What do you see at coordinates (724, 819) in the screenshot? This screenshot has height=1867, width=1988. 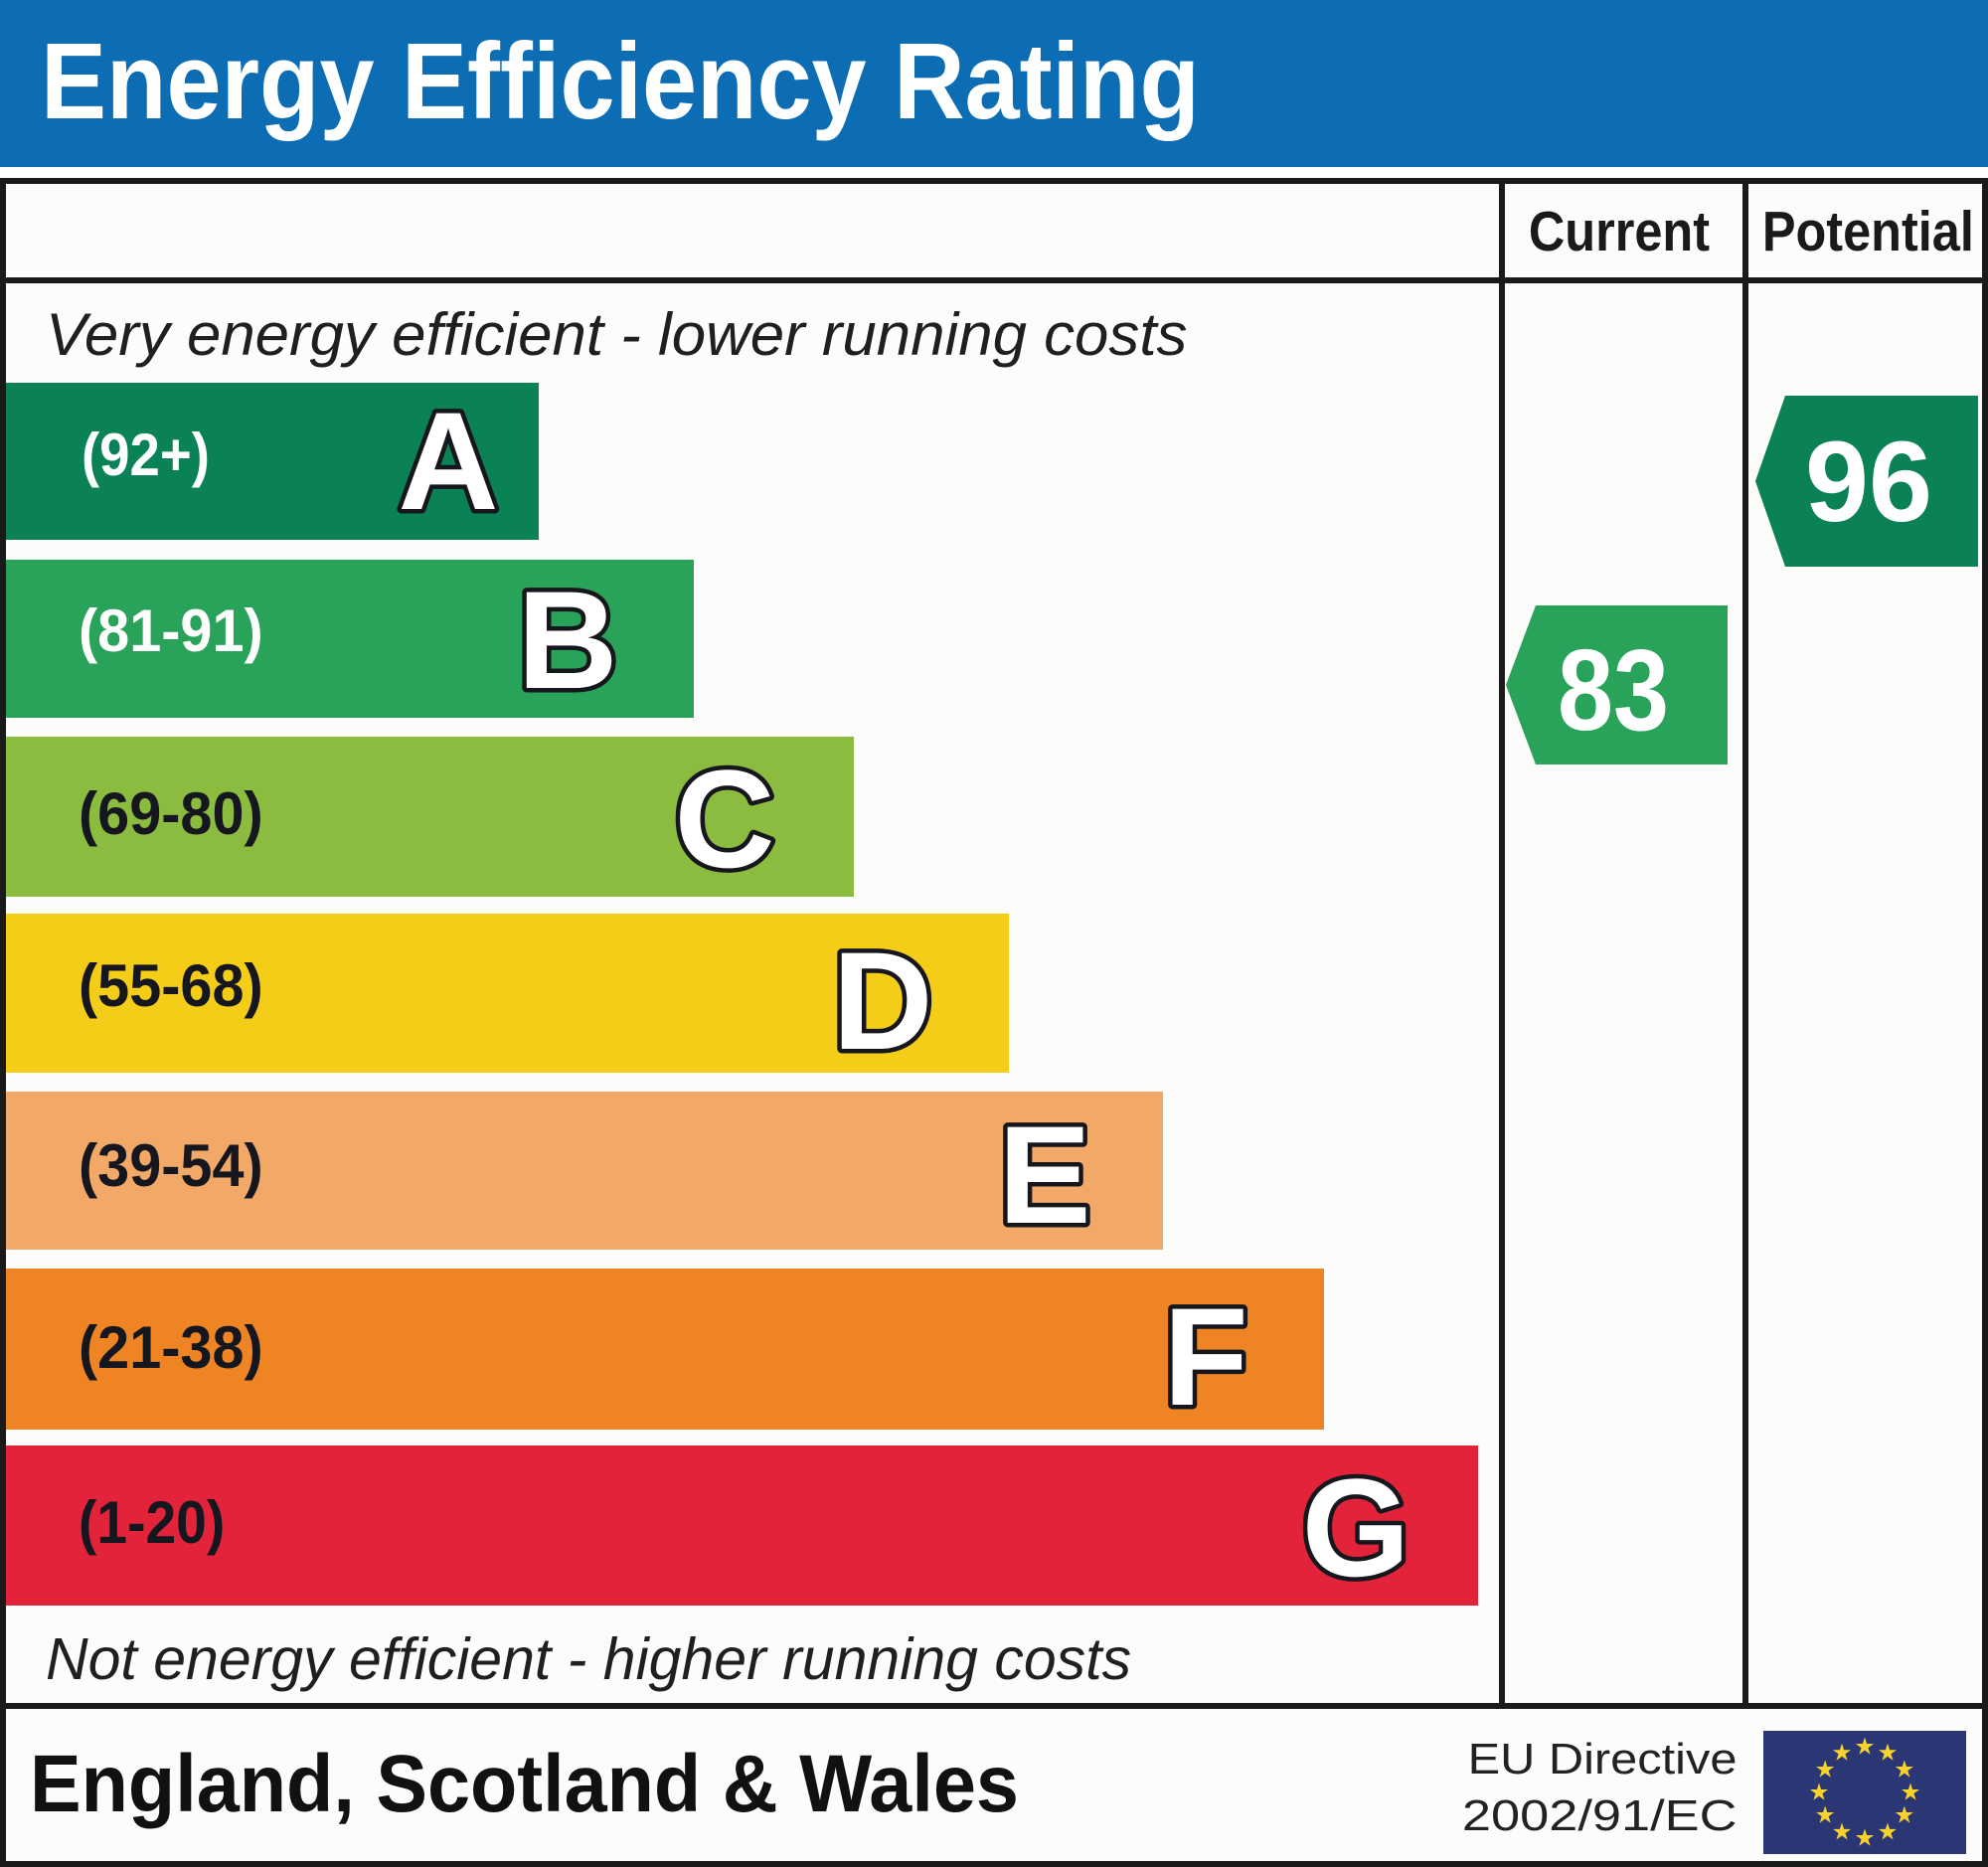 I see `svg-text: C` at bounding box center [724, 819].